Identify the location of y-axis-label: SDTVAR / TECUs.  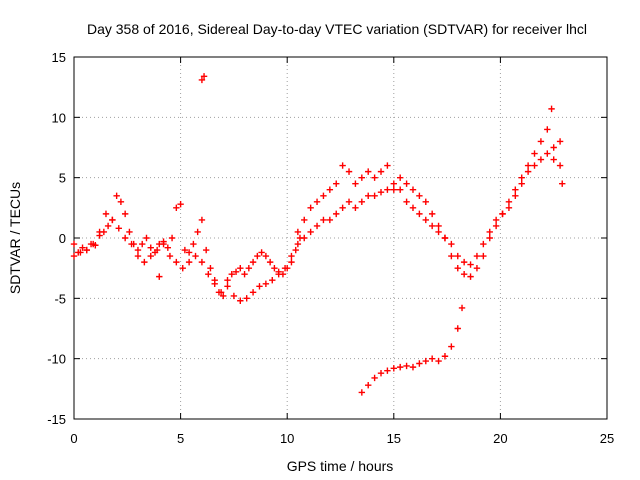
(15, 238).